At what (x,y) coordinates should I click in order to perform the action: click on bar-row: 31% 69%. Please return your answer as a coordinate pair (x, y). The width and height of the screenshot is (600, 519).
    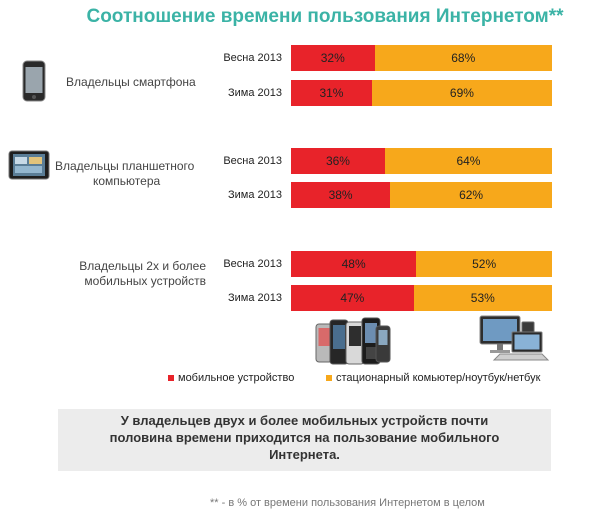
    Looking at the image, I should click on (421, 93).